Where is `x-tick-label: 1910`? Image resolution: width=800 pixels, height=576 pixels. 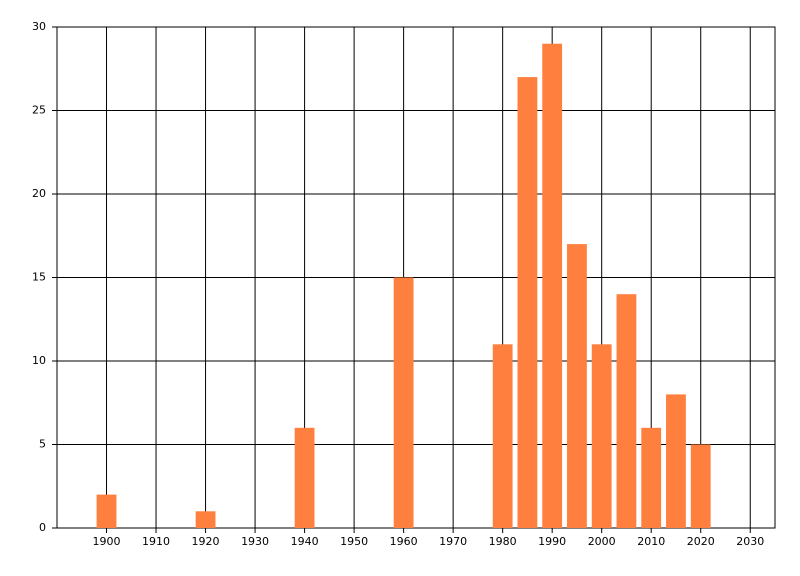
x-tick-label: 1910 is located at coordinates (156, 541).